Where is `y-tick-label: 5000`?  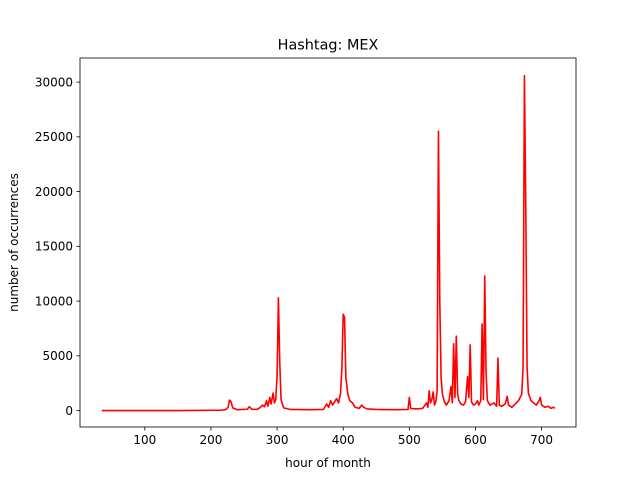 y-tick-label: 5000 is located at coordinates (57, 356).